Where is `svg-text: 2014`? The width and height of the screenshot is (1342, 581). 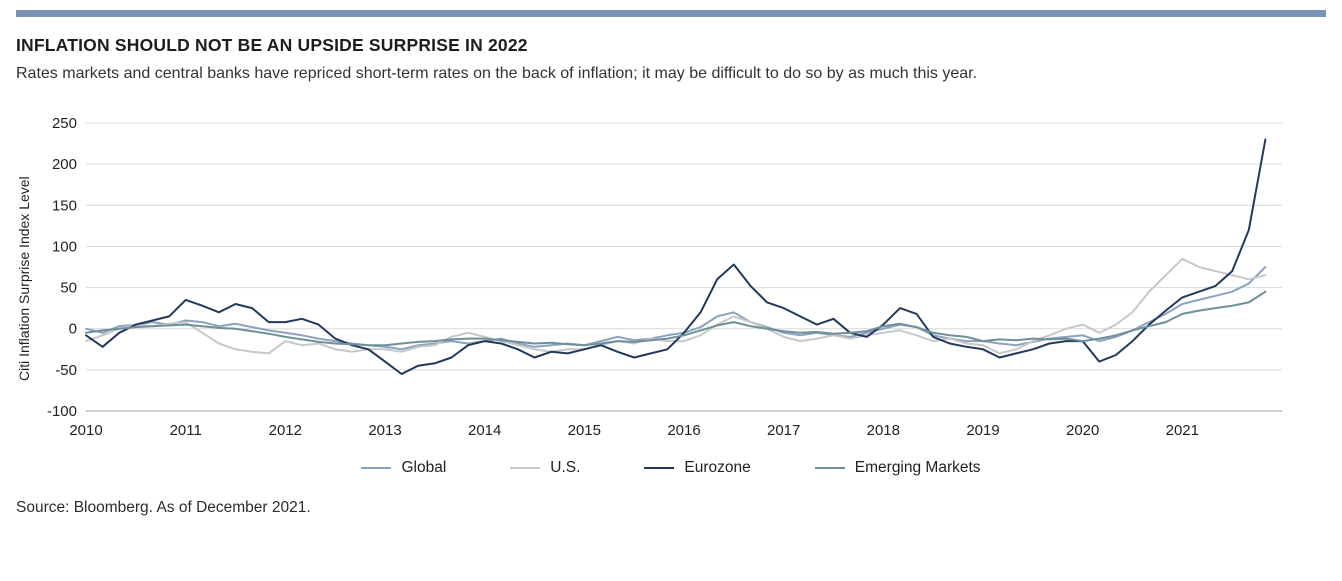
svg-text: 2014 is located at coordinates (484, 430).